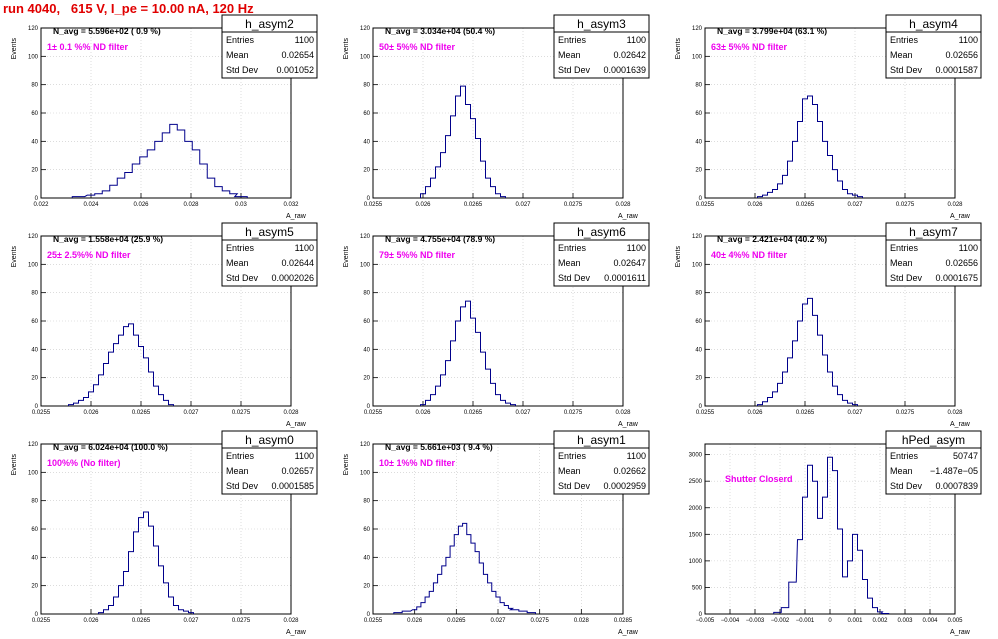  Describe the element at coordinates (601, 440) in the screenshot. I see `histogram-name: h_asym1` at that location.